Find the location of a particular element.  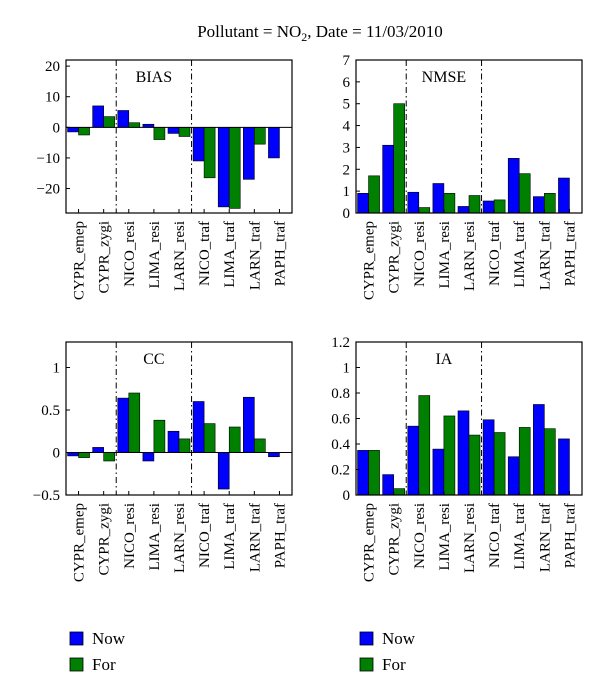

legend-label-now: Now is located at coordinates (399, 638).